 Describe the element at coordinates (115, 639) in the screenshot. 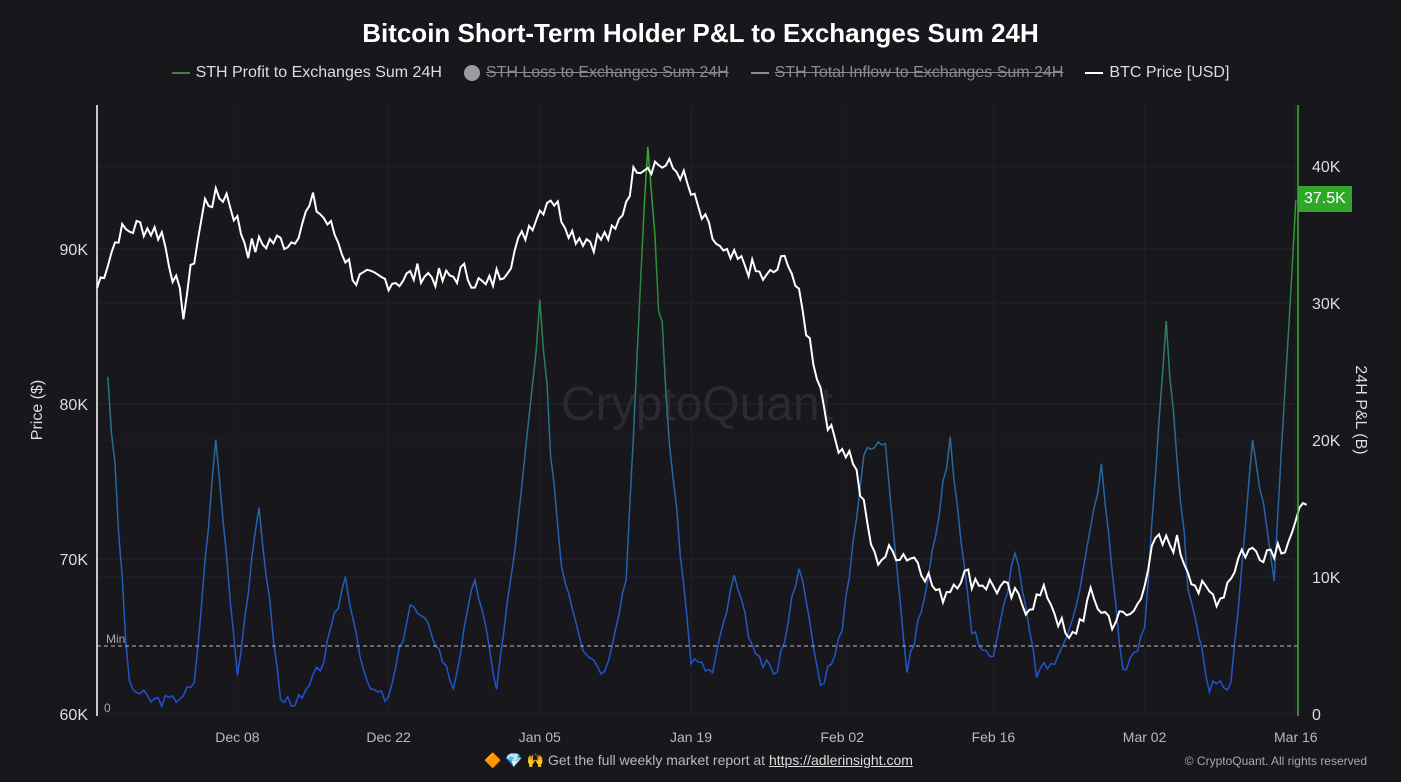

I see `min-label: Min` at that location.